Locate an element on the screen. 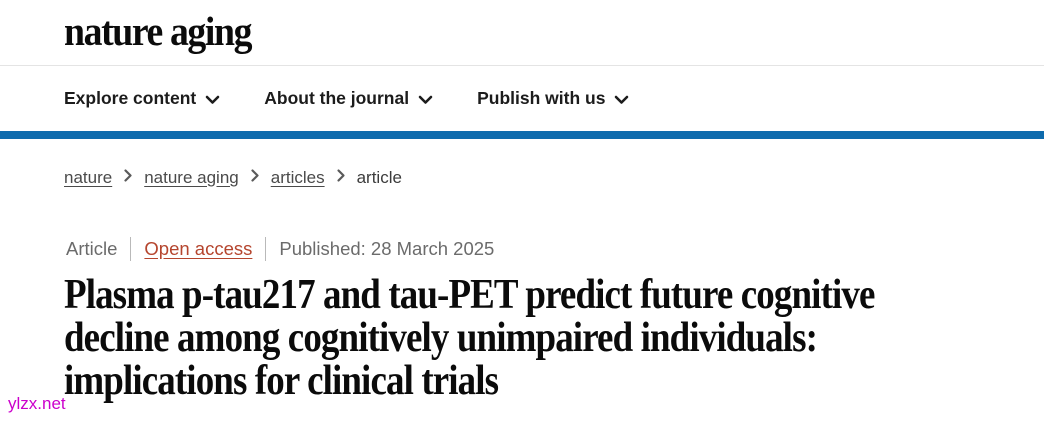 This screenshot has height=422, width=1044. published-date: Published: 28 March 2025 is located at coordinates (387, 248).